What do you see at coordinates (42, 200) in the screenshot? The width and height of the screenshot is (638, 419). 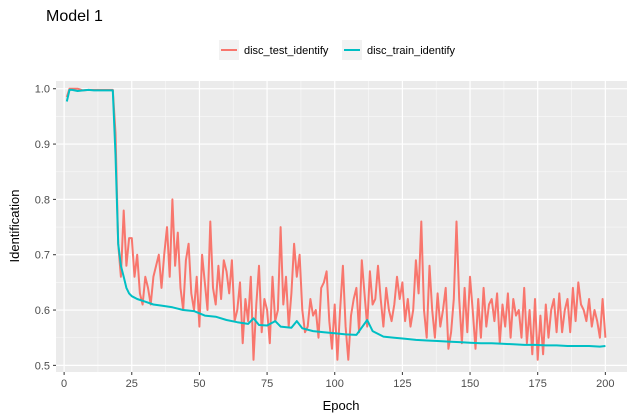 I see `y-tick-label: 0.8` at bounding box center [42, 200].